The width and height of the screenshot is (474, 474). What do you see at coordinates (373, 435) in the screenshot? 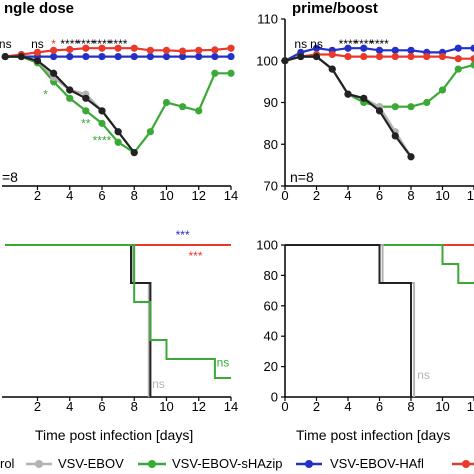
I see `survival-prime-boost-xlabel: Time post infection [days` at bounding box center [373, 435].